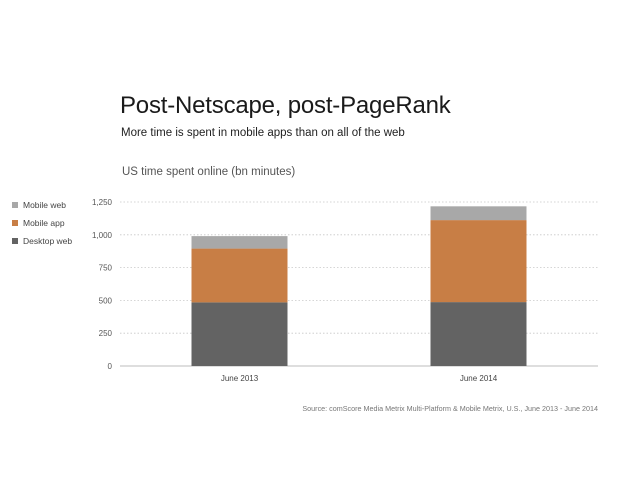 The image size is (620, 495). I want to click on legend-item-desktop-web: Desktop web, so click(42, 241).